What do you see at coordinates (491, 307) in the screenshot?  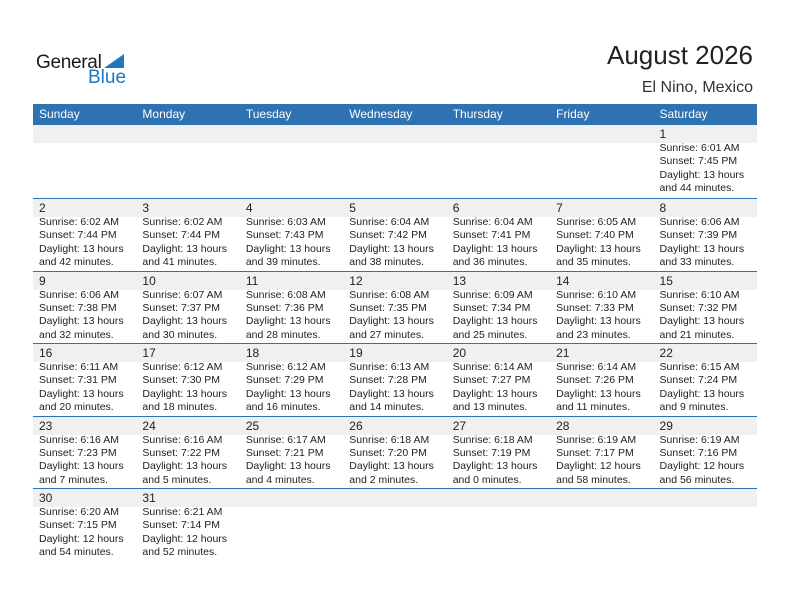 I see `sunset-text: Sunset: 7:34 PM` at bounding box center [491, 307].